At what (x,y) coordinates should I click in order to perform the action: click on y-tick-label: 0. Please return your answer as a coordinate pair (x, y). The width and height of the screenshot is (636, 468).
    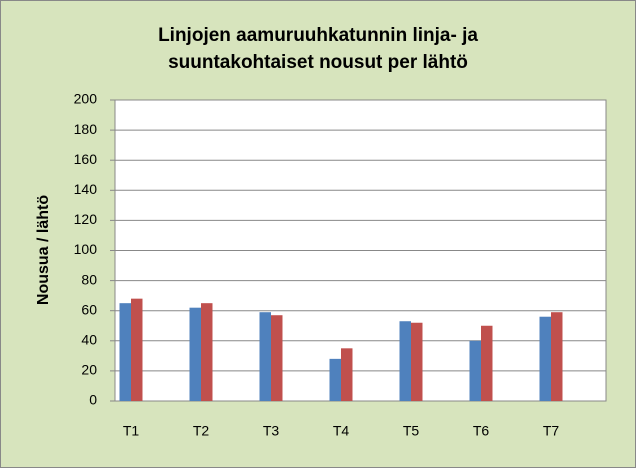
    Looking at the image, I should click on (93, 400).